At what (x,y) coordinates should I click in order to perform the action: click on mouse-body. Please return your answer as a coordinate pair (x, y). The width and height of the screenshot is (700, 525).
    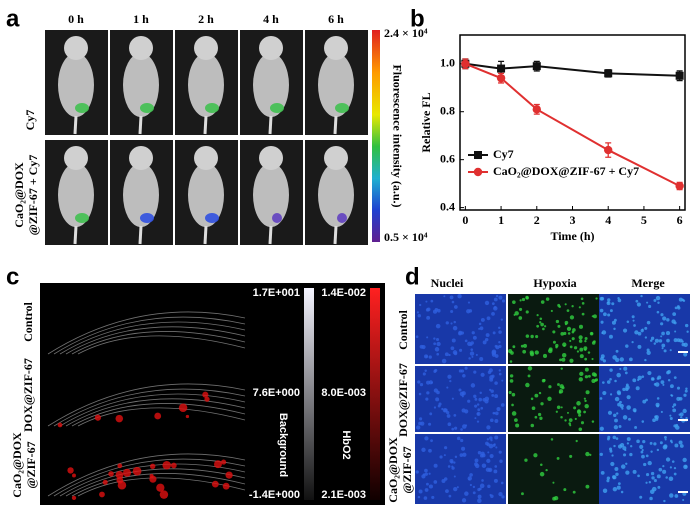
    Looking at the image, I should click on (76, 85).